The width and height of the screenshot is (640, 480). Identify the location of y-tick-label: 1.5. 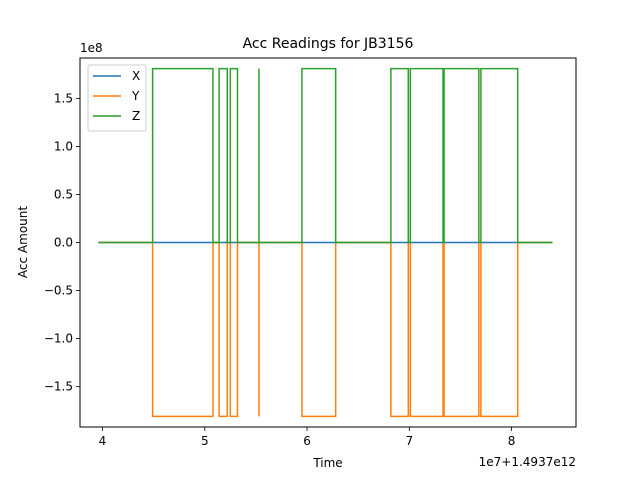
(63, 98).